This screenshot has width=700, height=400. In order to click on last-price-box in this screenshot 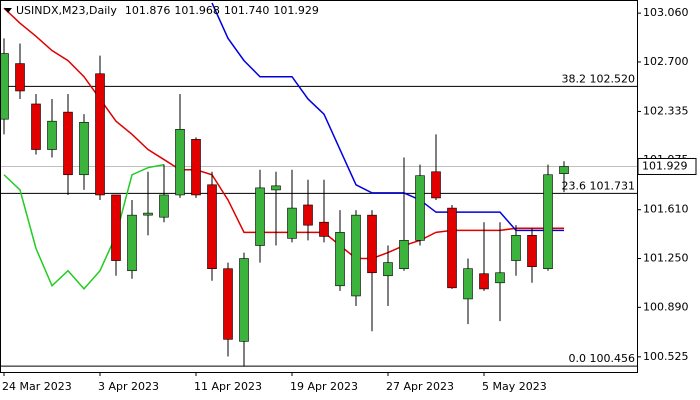, I will do `click(667, 166)`.